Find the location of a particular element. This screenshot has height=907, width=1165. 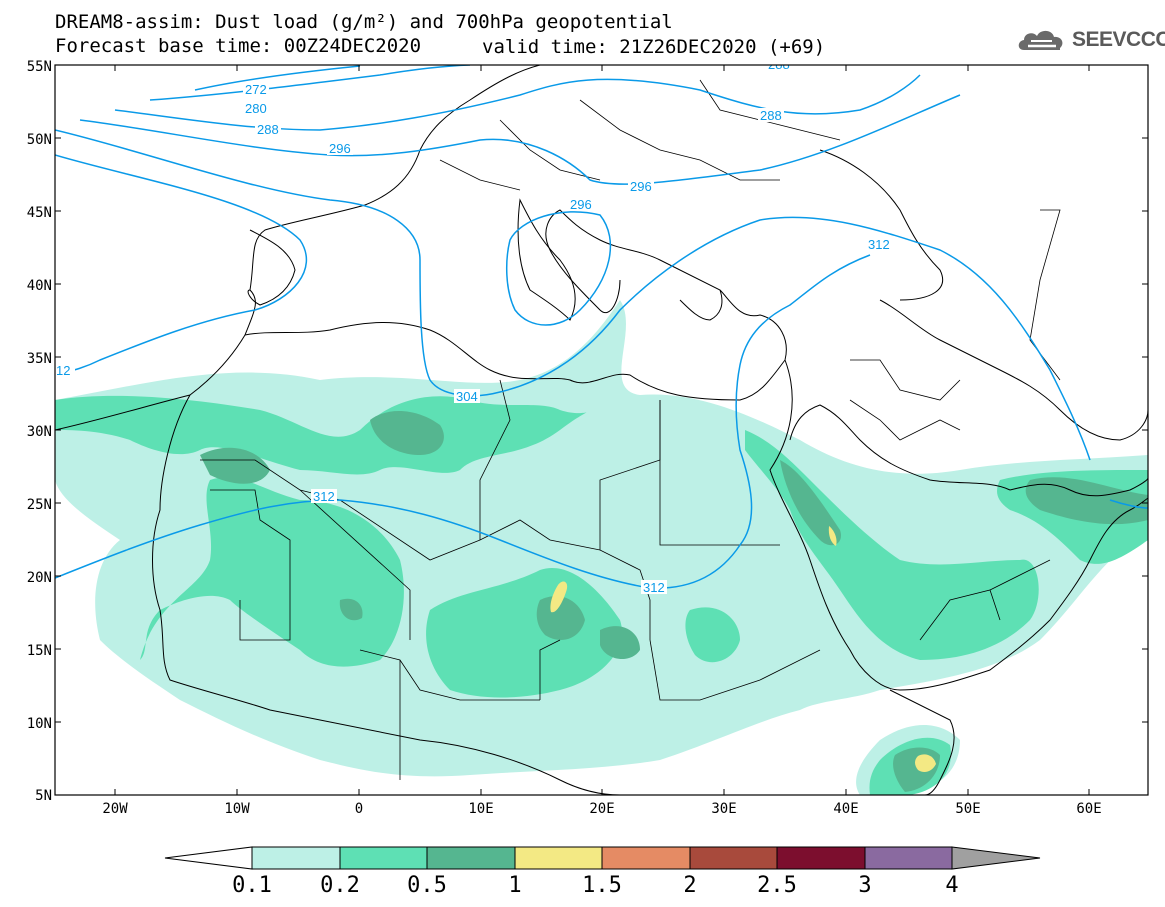

lon-label: 20W is located at coordinates (115, 809).